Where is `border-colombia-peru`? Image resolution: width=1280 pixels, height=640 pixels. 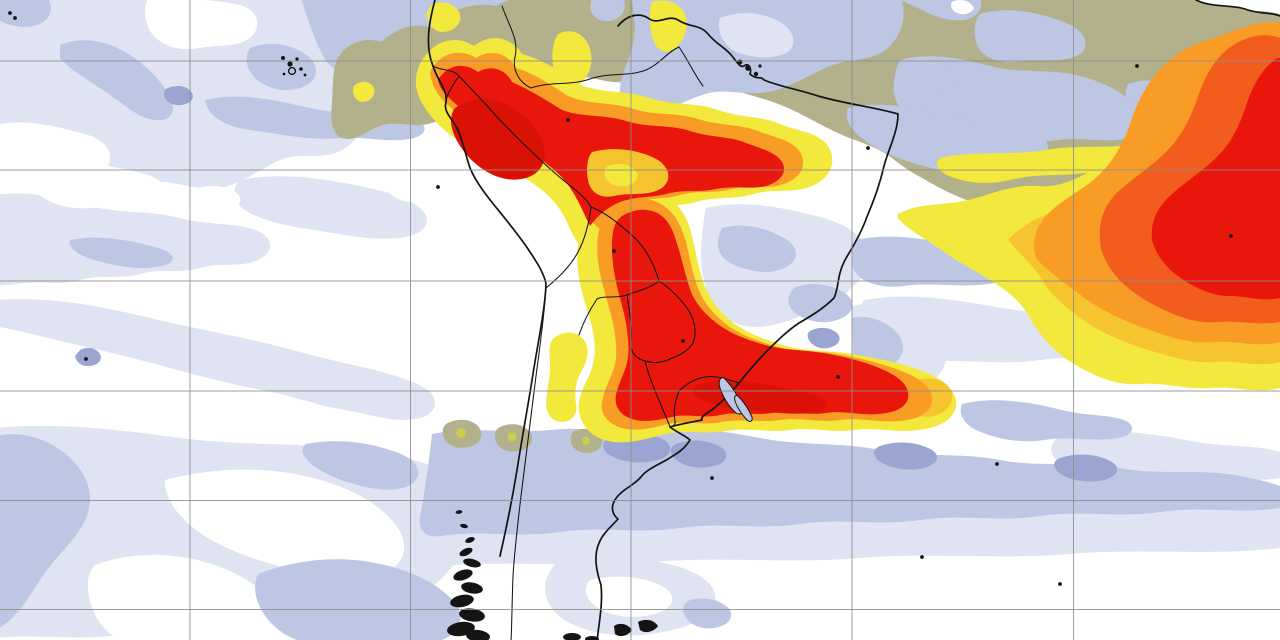 border-colombia-peru is located at coordinates (478, 96).